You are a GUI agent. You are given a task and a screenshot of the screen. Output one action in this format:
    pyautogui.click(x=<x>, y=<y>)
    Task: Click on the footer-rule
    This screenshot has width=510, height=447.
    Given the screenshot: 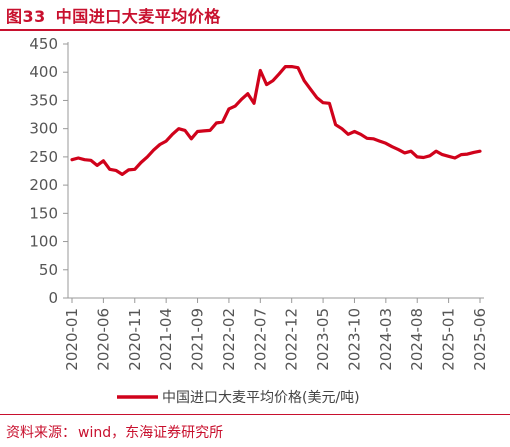 What is the action you would take?
    pyautogui.click(x=255, y=414)
    